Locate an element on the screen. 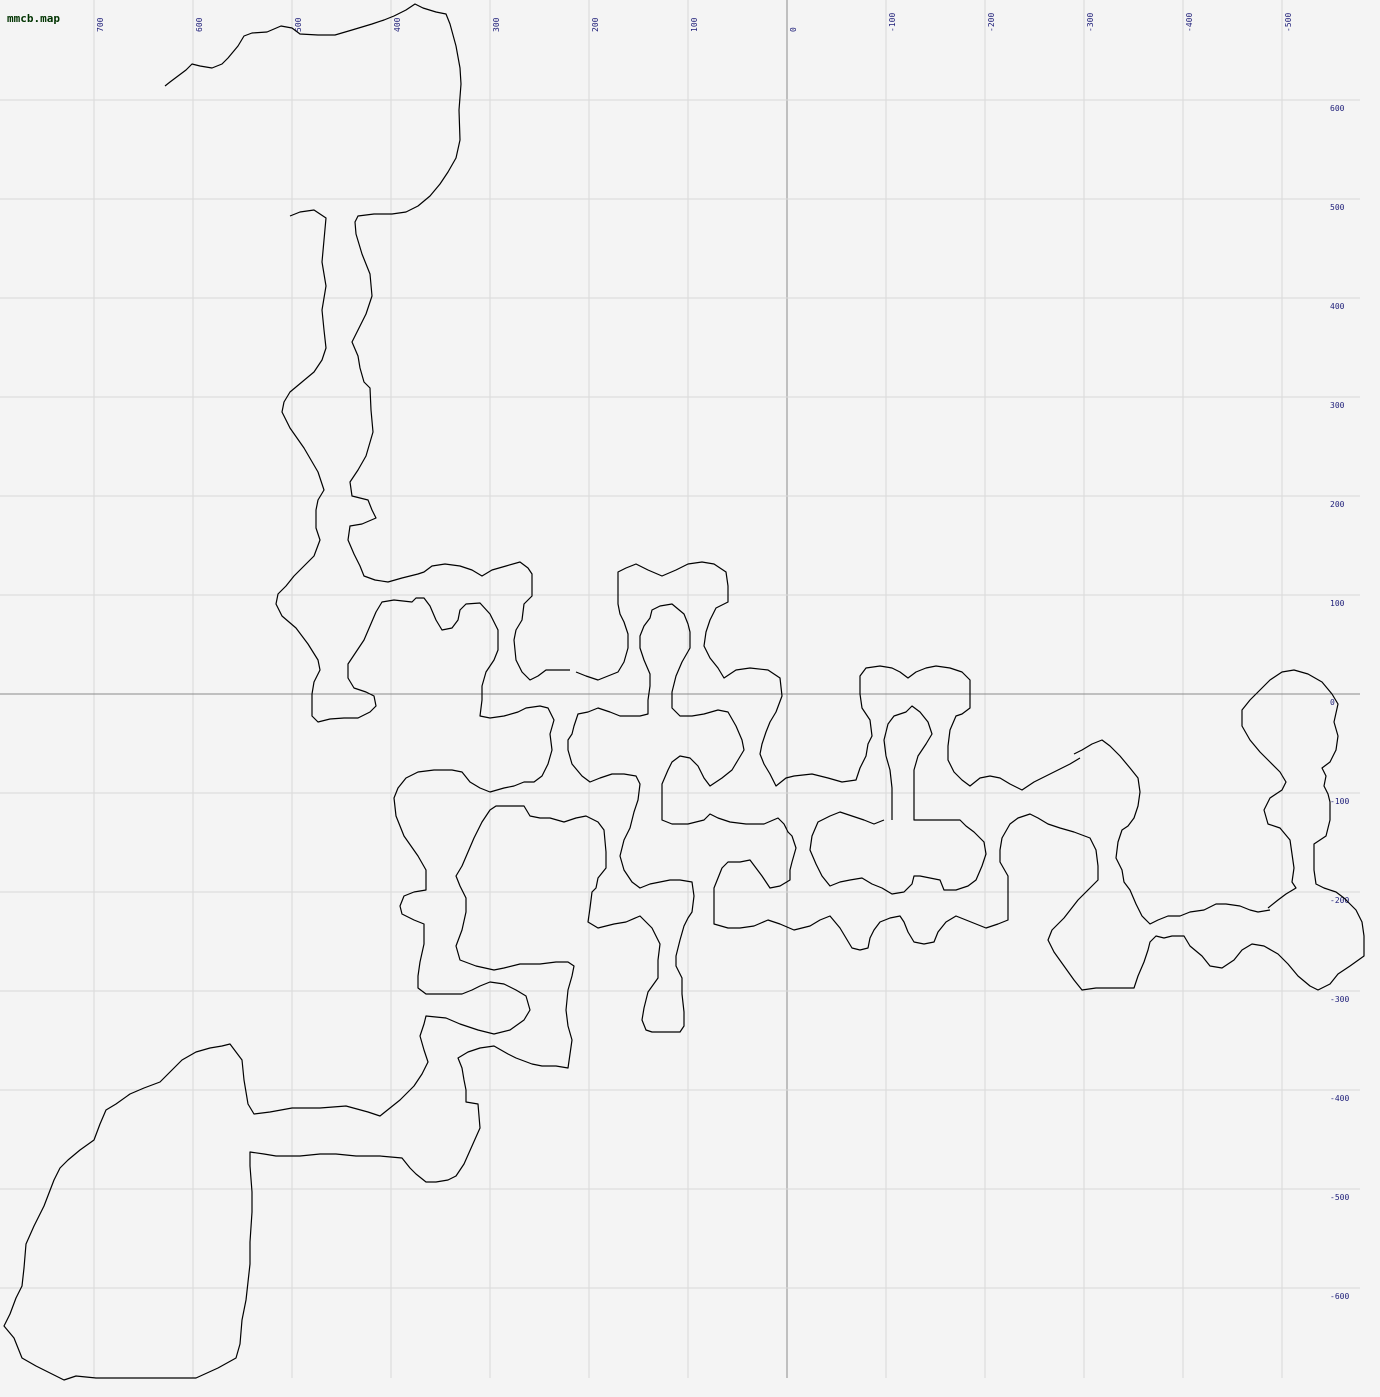  x-tick-label: -100 is located at coordinates (892, 22).